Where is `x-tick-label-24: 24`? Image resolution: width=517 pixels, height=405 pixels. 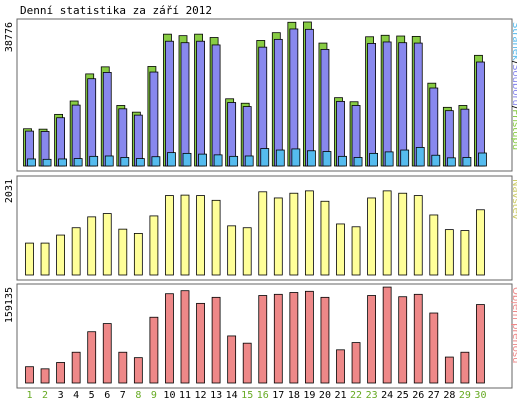 x-tick-label-24: 24 is located at coordinates (387, 395).